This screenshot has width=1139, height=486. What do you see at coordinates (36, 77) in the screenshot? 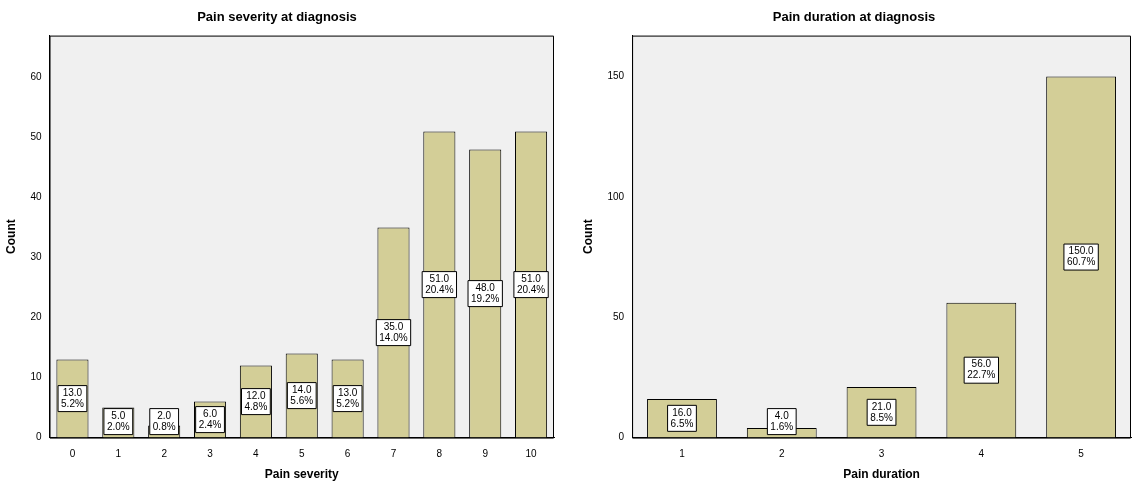
I see `y-tick-label: 60` at bounding box center [36, 77].